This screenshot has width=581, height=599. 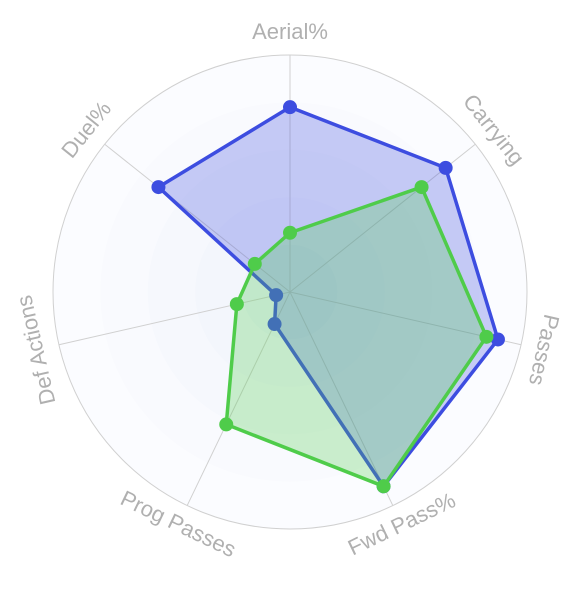 I want to click on axis-label: Def Actions, so click(x=35, y=350).